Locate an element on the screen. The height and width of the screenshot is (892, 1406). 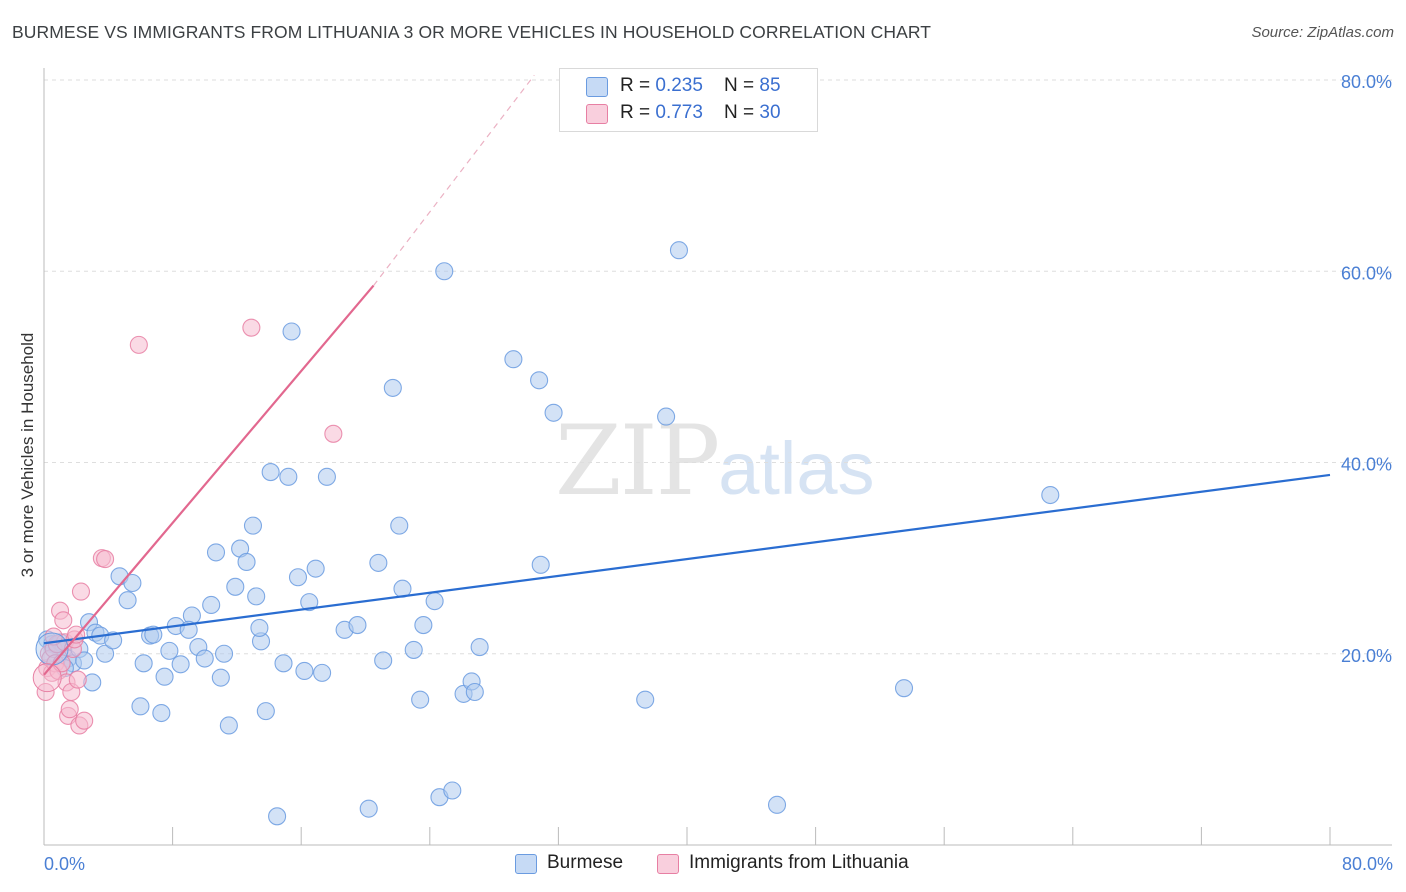
bottom-legend-label-burmese: Burmese is located at coordinates (585, 862).